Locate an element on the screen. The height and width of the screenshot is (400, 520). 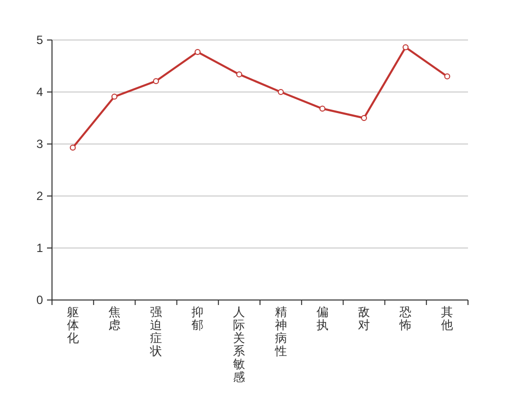
x-tick-label: 抑郁 is located at coordinates (198, 318).